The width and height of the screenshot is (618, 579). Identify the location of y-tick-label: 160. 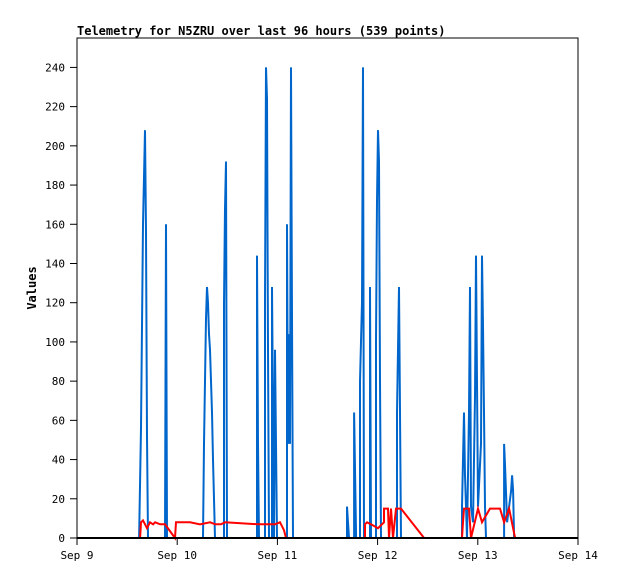
(55, 224).